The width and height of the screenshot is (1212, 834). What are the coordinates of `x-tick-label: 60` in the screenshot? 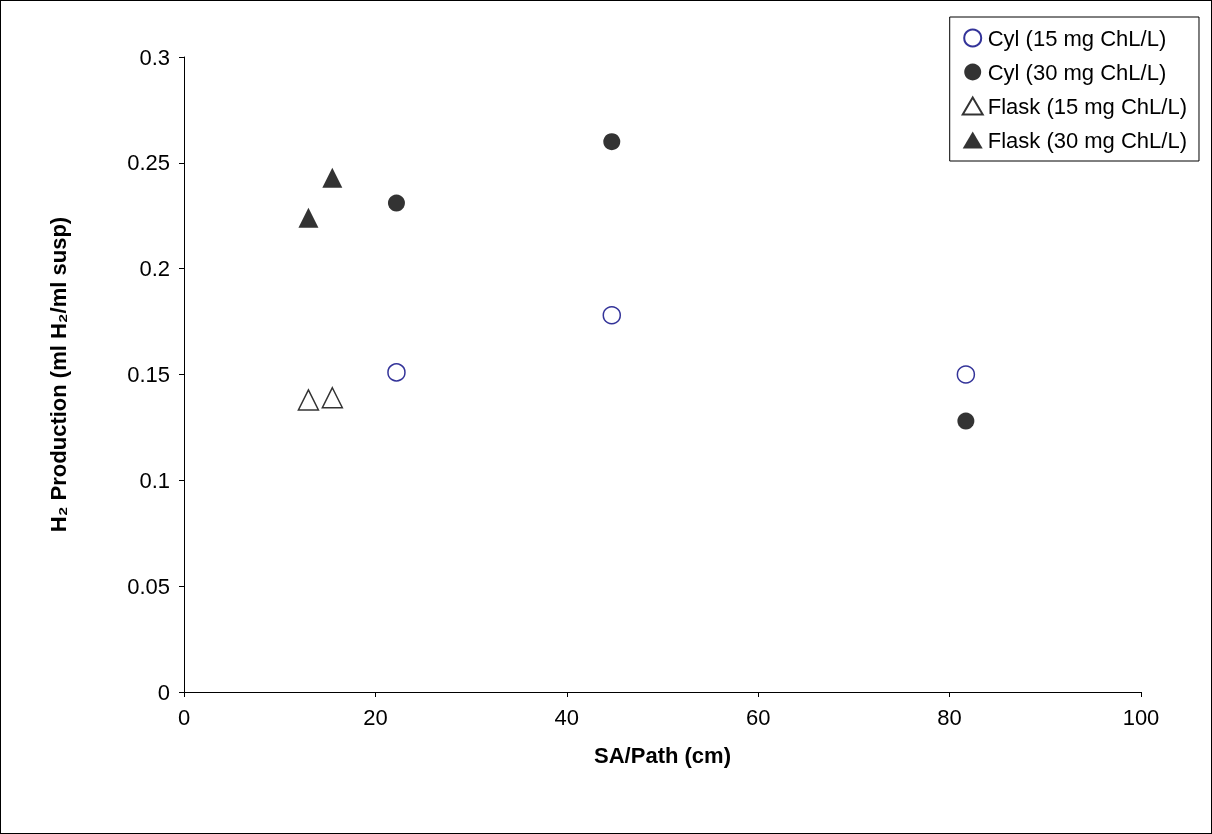 It's located at (758, 717).